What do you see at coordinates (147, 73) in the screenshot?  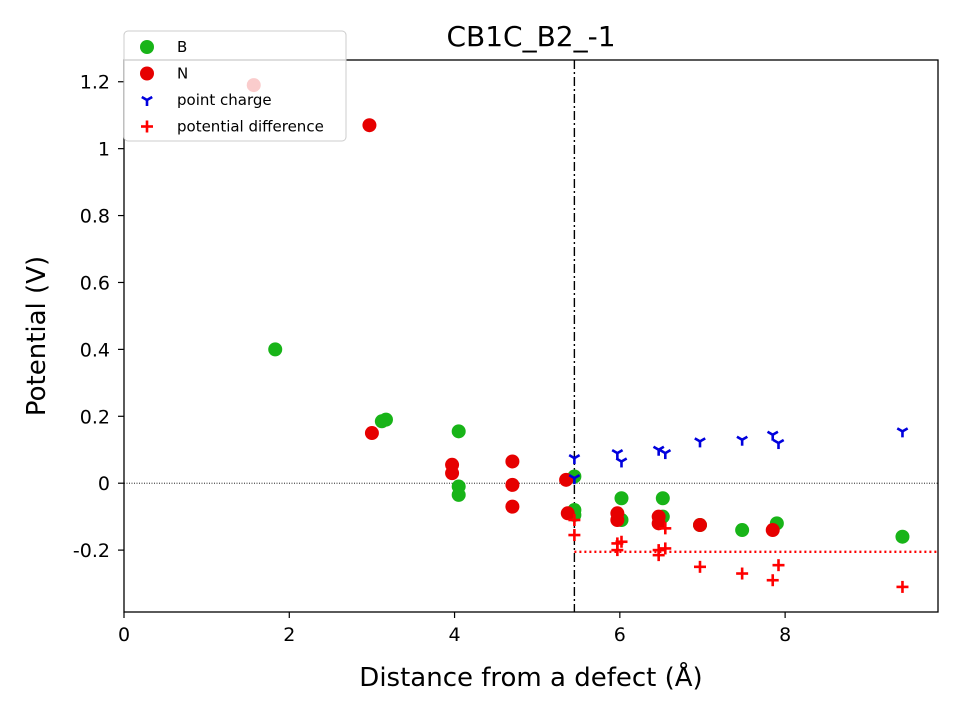 I see `legend-marker-n` at bounding box center [147, 73].